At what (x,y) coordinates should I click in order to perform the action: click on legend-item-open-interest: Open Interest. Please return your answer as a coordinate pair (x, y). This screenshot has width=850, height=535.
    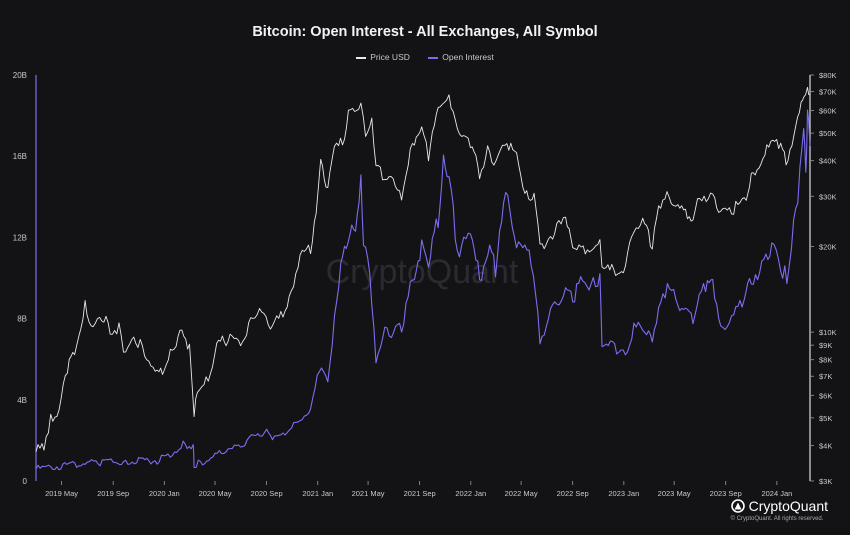
    Looking at the image, I should click on (461, 57).